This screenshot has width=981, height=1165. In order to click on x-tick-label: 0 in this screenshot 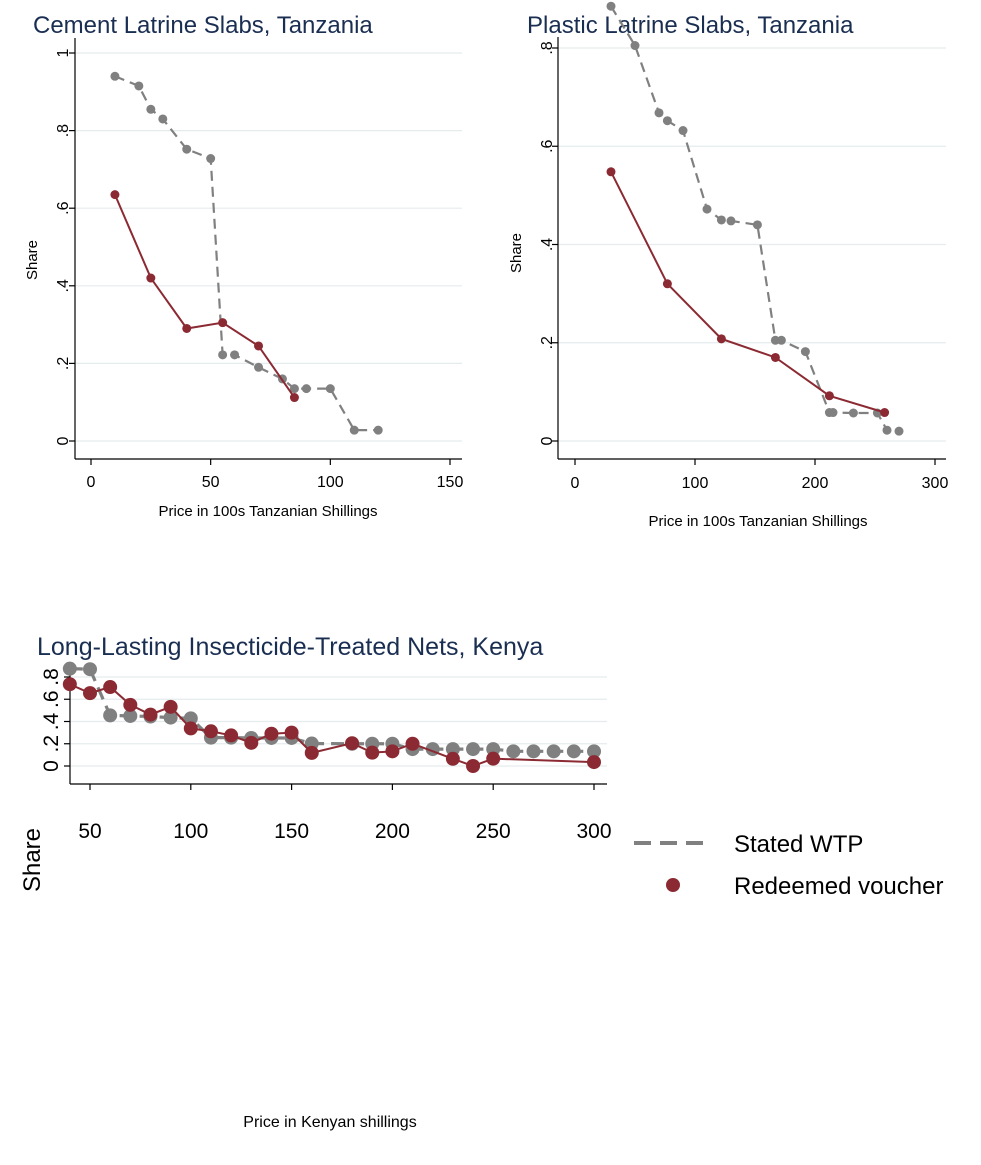, I will do `click(575, 483)`.